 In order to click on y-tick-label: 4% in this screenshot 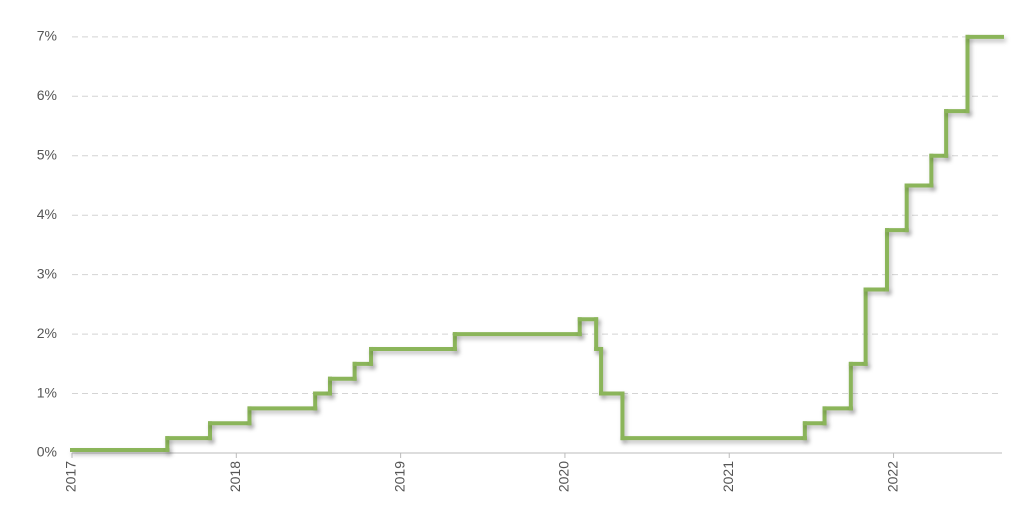, I will do `click(47, 214)`.